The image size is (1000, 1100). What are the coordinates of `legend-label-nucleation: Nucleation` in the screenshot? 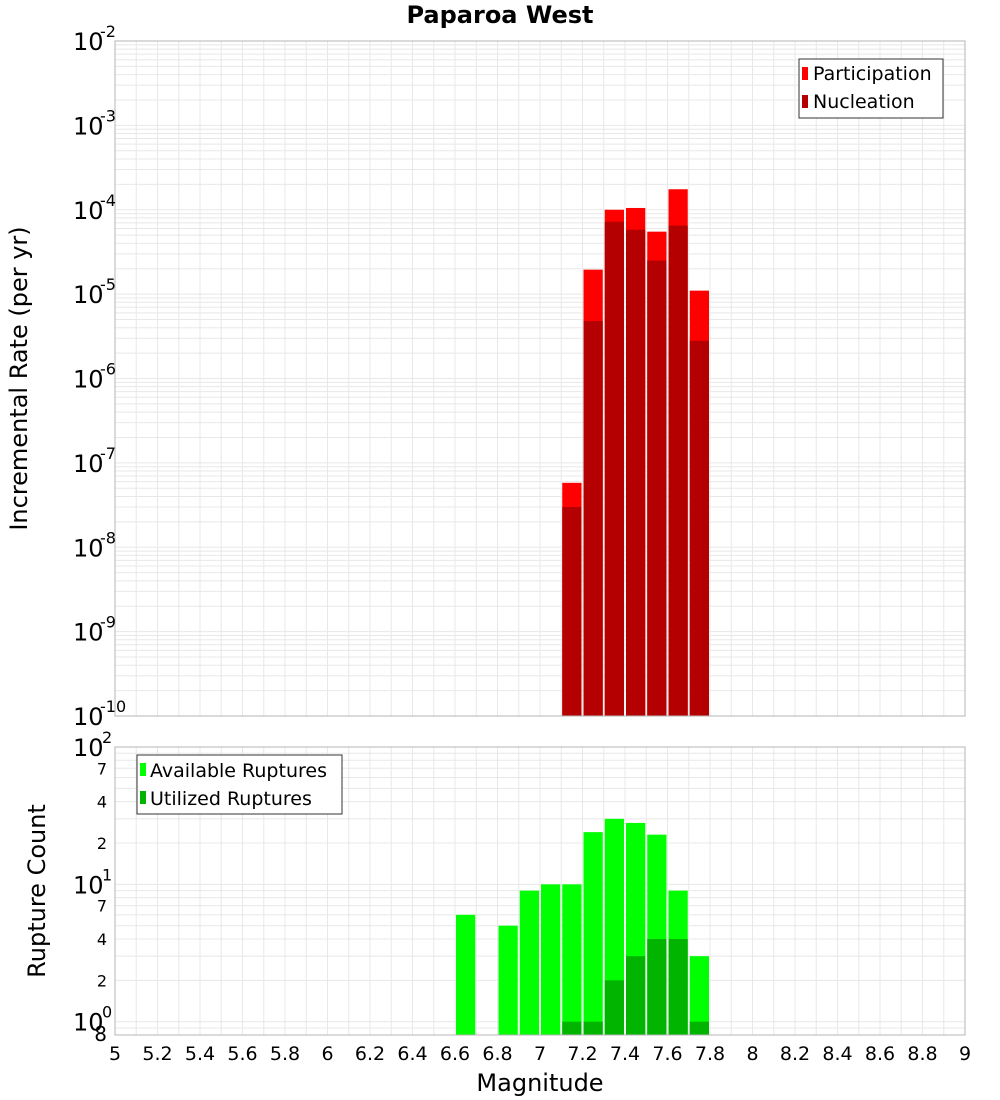 It's located at (864, 102).